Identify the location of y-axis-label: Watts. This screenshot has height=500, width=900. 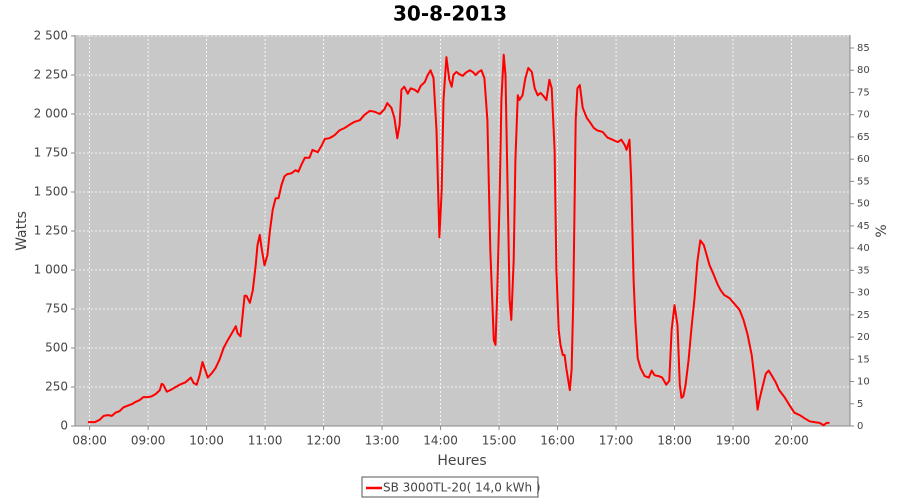
(22, 231).